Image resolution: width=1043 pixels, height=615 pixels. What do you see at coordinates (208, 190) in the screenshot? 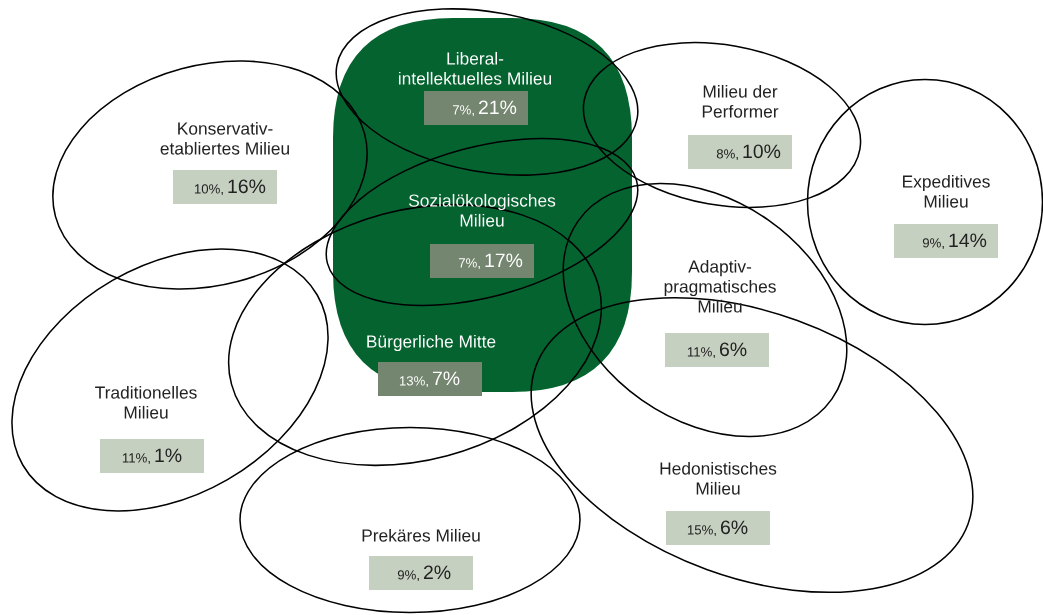
I see `data-label: 10%,` at bounding box center [208, 190].